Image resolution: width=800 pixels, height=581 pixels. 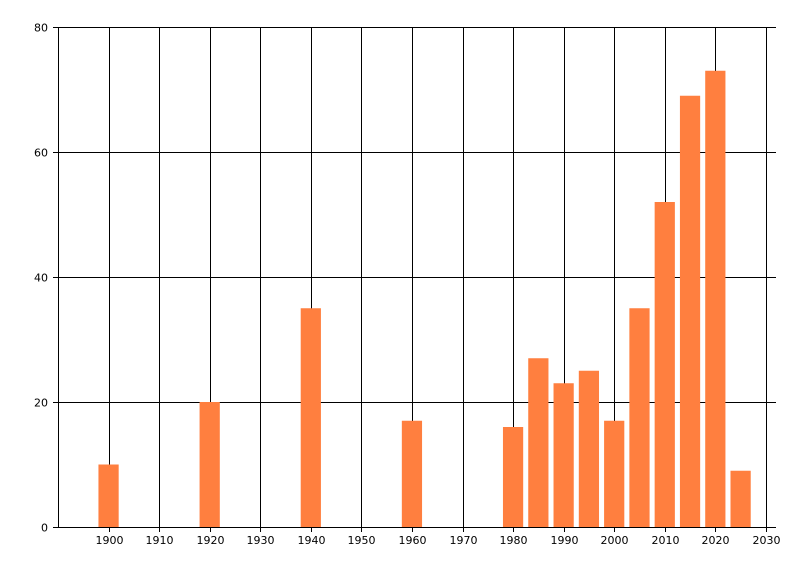 What do you see at coordinates (615, 540) in the screenshot?
I see `x-tick-label: 2000` at bounding box center [615, 540].